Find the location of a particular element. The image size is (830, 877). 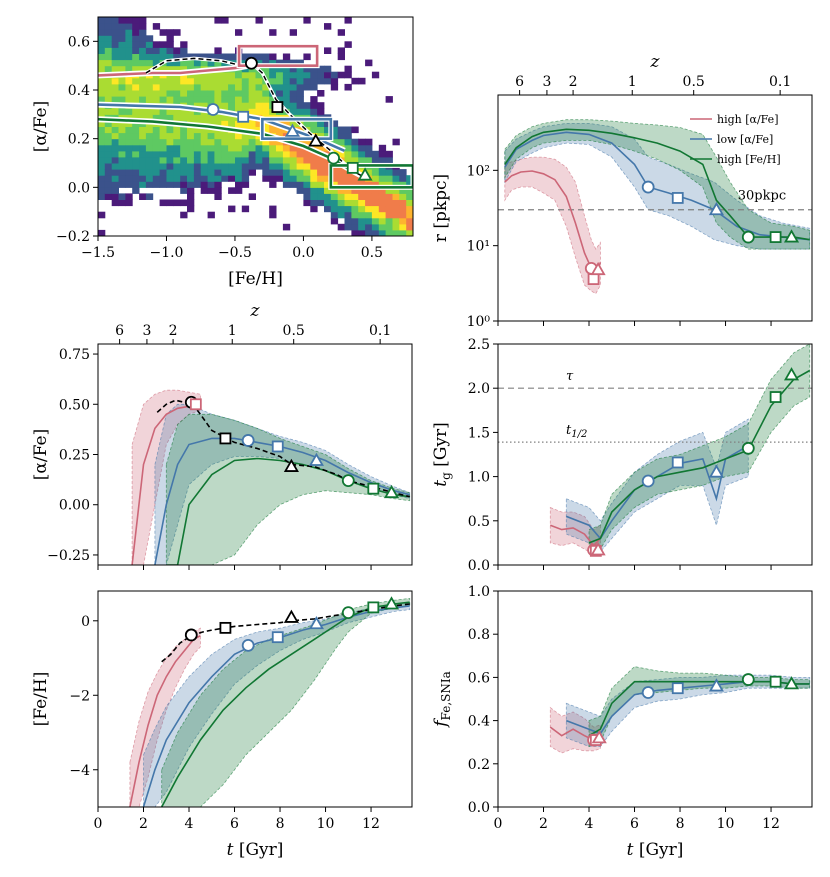

marker-low_alpha-triangle is located at coordinates (292, 130).